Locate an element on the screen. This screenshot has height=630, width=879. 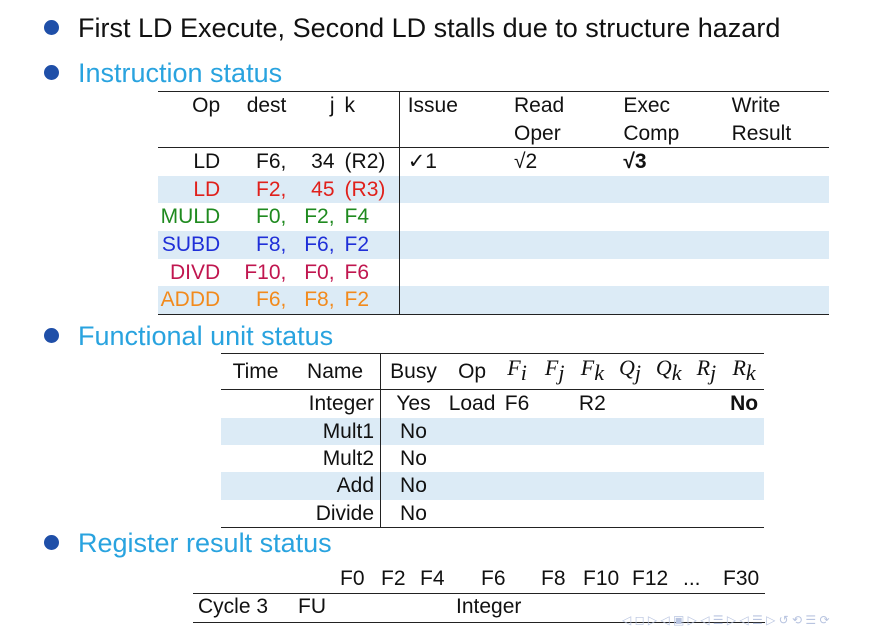
f6-unit: Integer is located at coordinates (489, 606).